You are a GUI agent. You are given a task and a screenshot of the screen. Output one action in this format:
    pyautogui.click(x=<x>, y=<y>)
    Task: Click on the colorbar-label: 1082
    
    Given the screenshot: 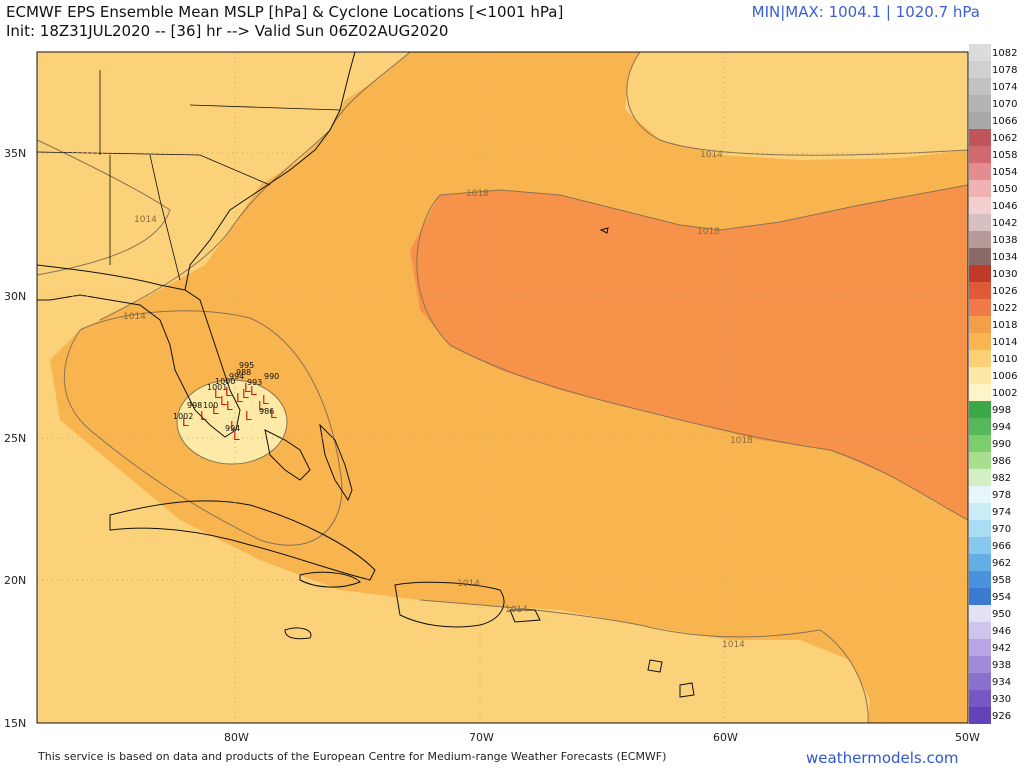 What is the action you would take?
    pyautogui.click(x=1004, y=53)
    